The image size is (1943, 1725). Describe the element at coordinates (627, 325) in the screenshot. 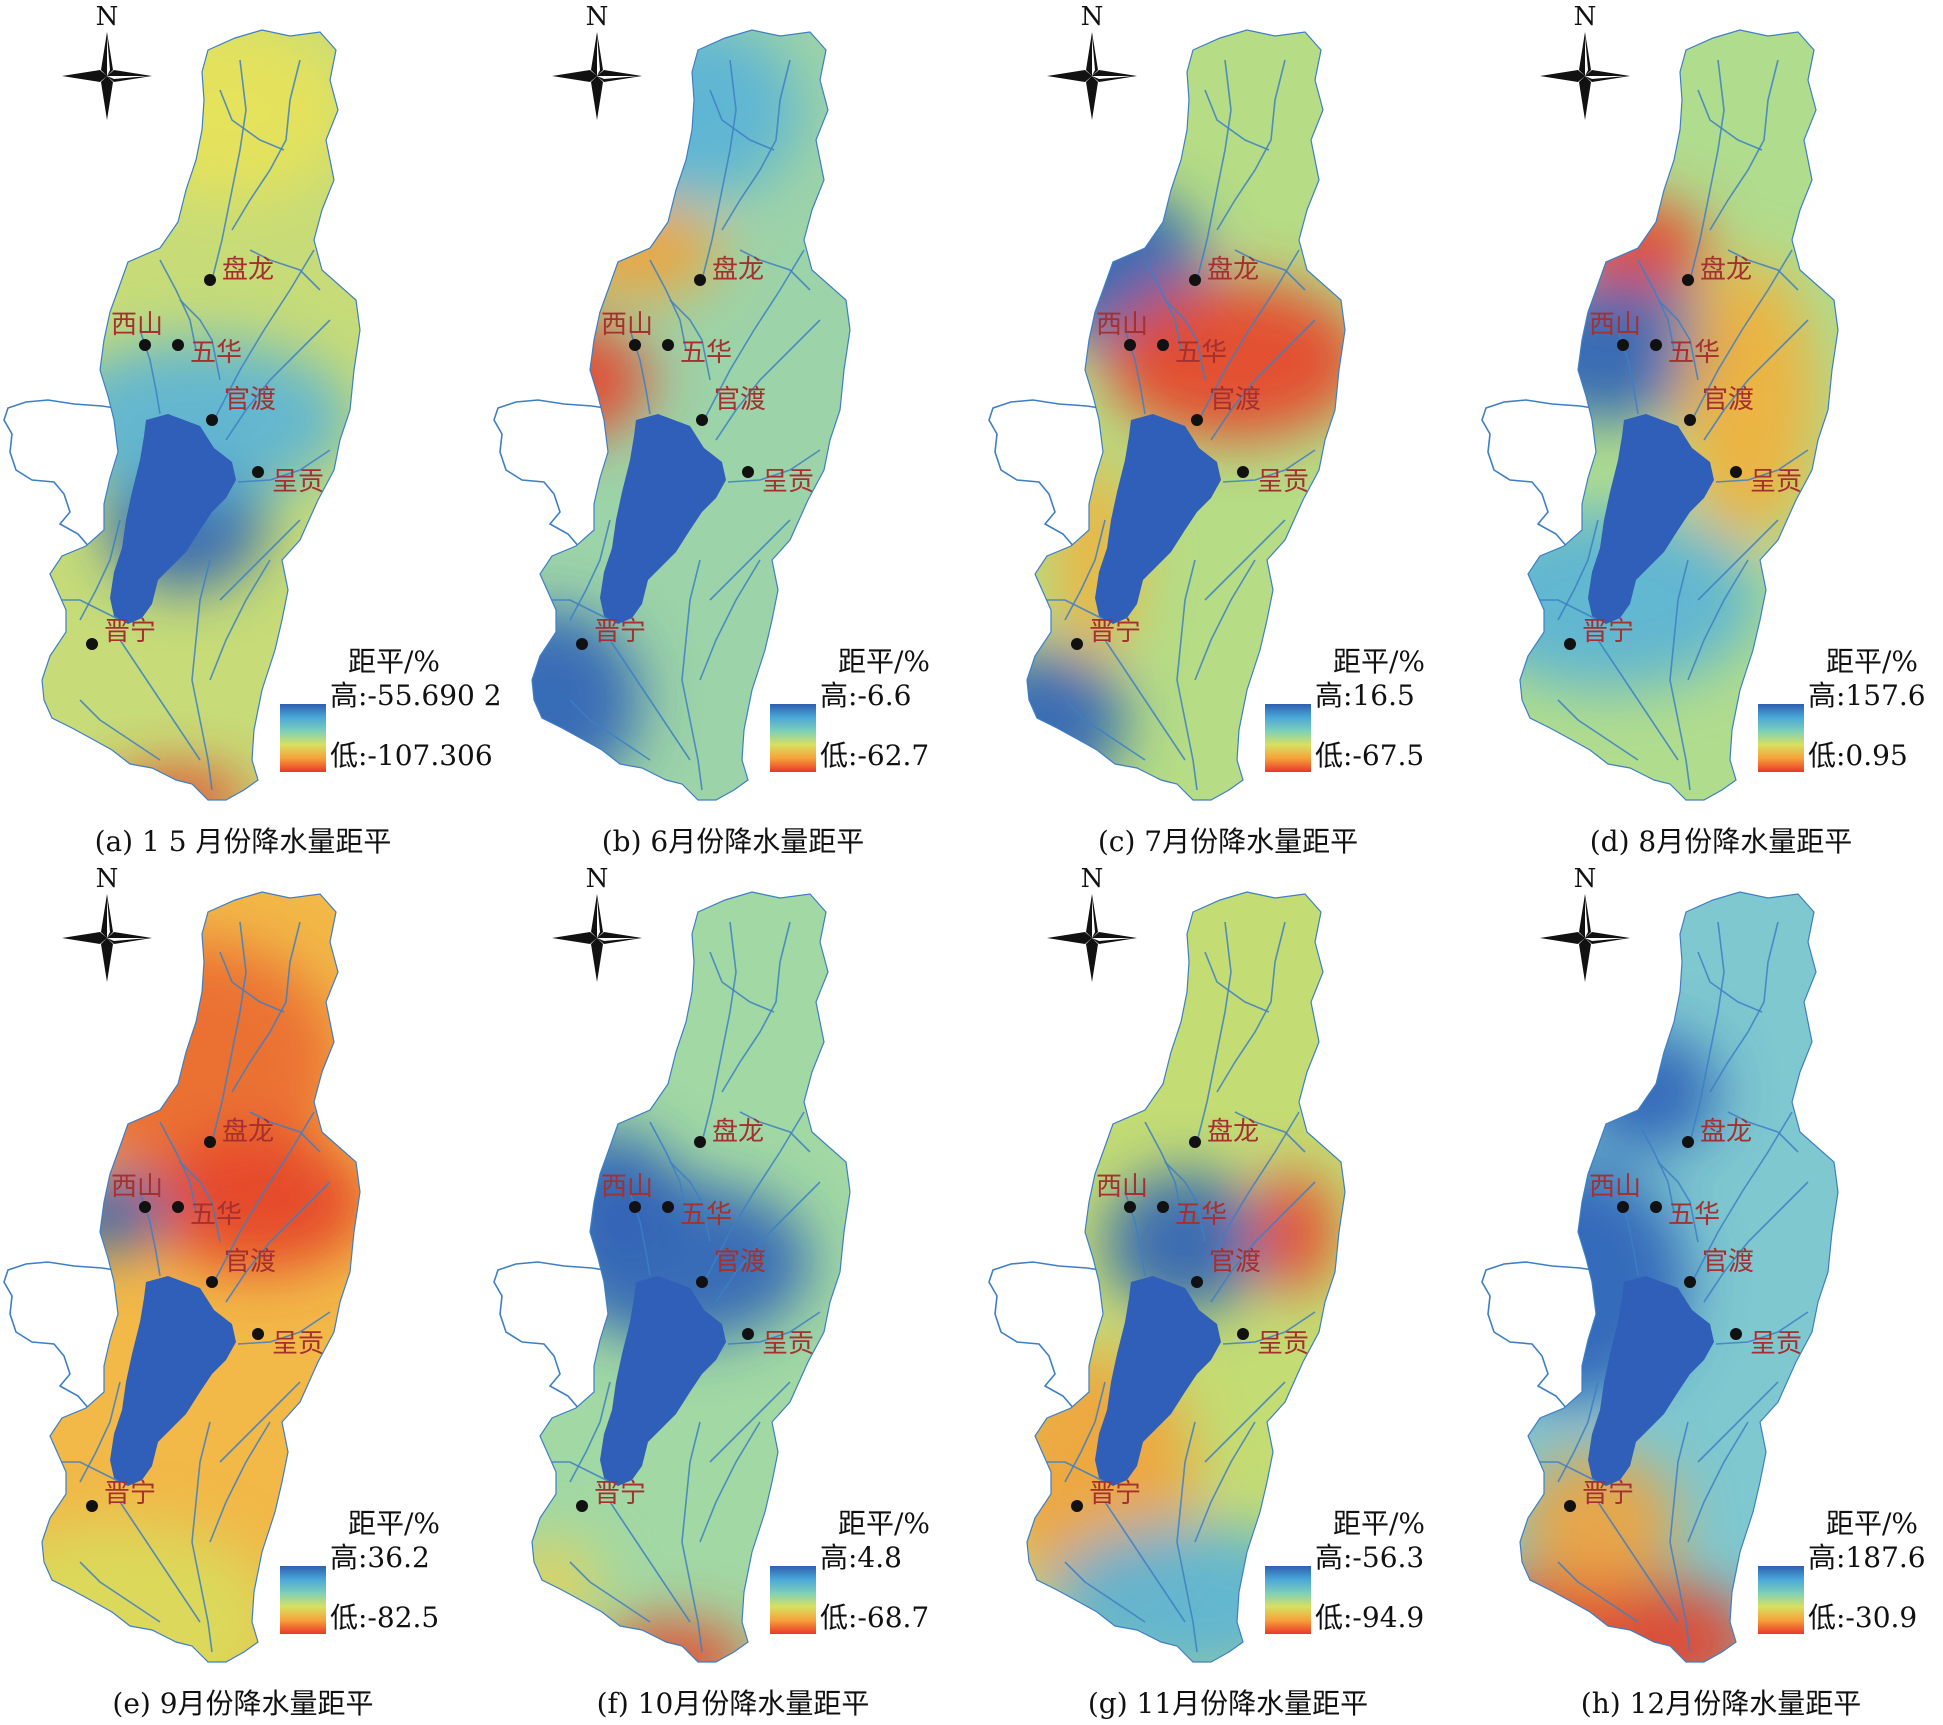

I see `station-label: 西山` at that location.